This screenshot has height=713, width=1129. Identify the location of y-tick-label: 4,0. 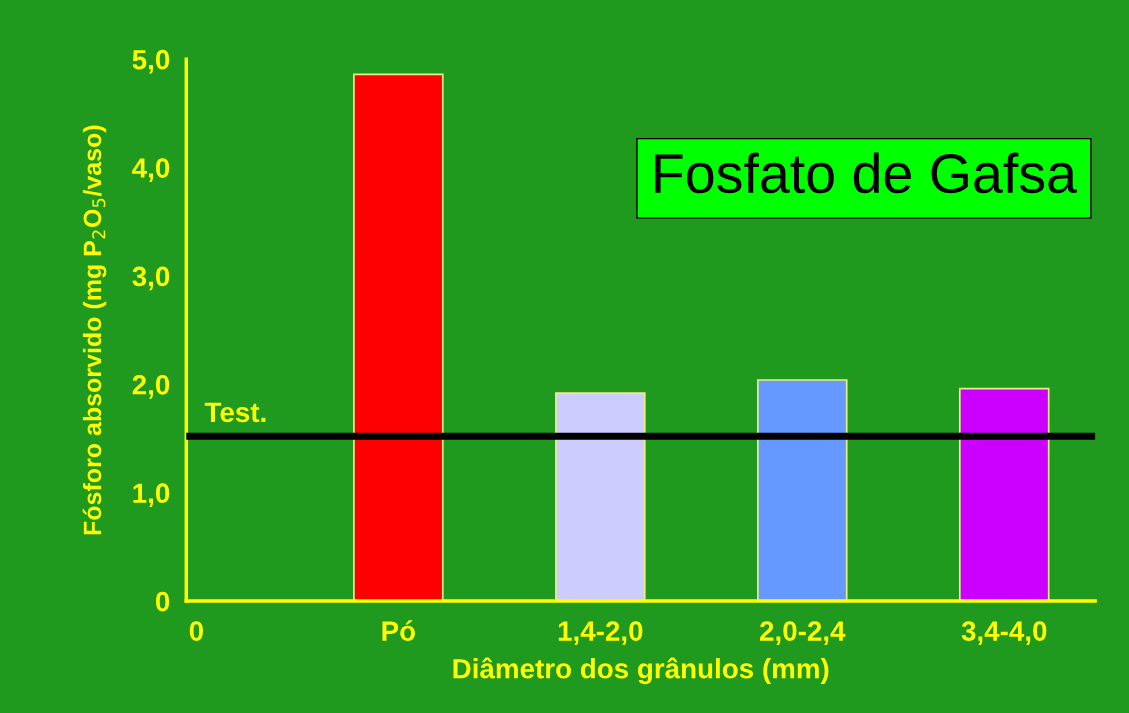
(151, 170).